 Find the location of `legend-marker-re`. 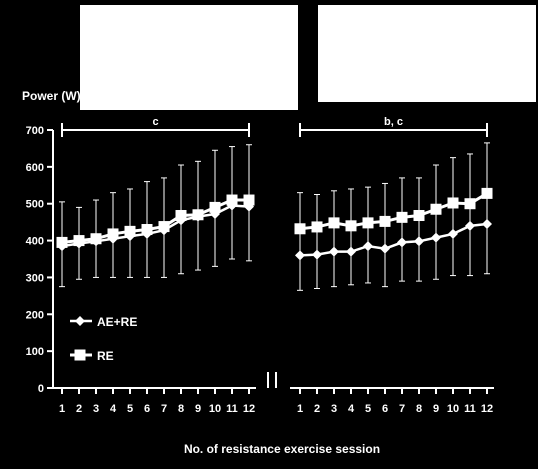

legend-marker-re is located at coordinates (80, 355).